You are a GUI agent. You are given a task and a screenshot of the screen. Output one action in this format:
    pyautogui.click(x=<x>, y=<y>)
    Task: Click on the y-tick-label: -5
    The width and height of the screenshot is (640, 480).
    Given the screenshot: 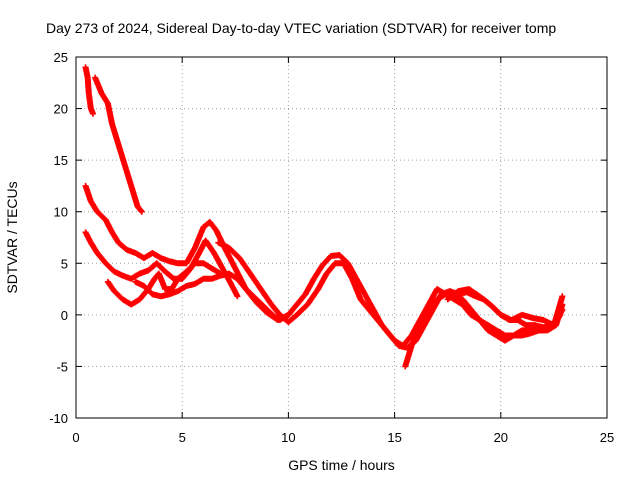 What is the action you would take?
    pyautogui.click(x=62, y=366)
    